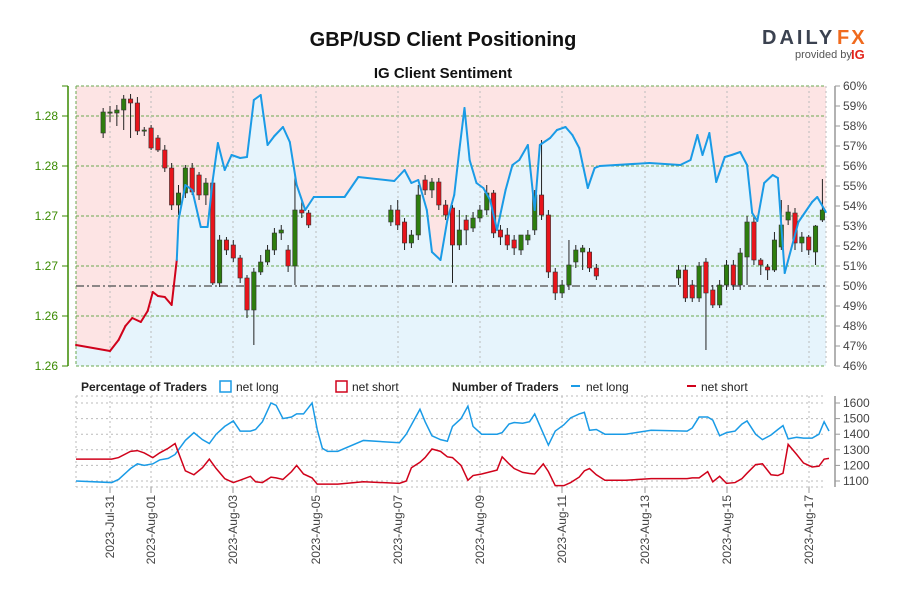 The height and width of the screenshot is (600, 900). Describe the element at coordinates (855, 146) in the screenshot. I see `pct-tick-label: 57%` at that location.